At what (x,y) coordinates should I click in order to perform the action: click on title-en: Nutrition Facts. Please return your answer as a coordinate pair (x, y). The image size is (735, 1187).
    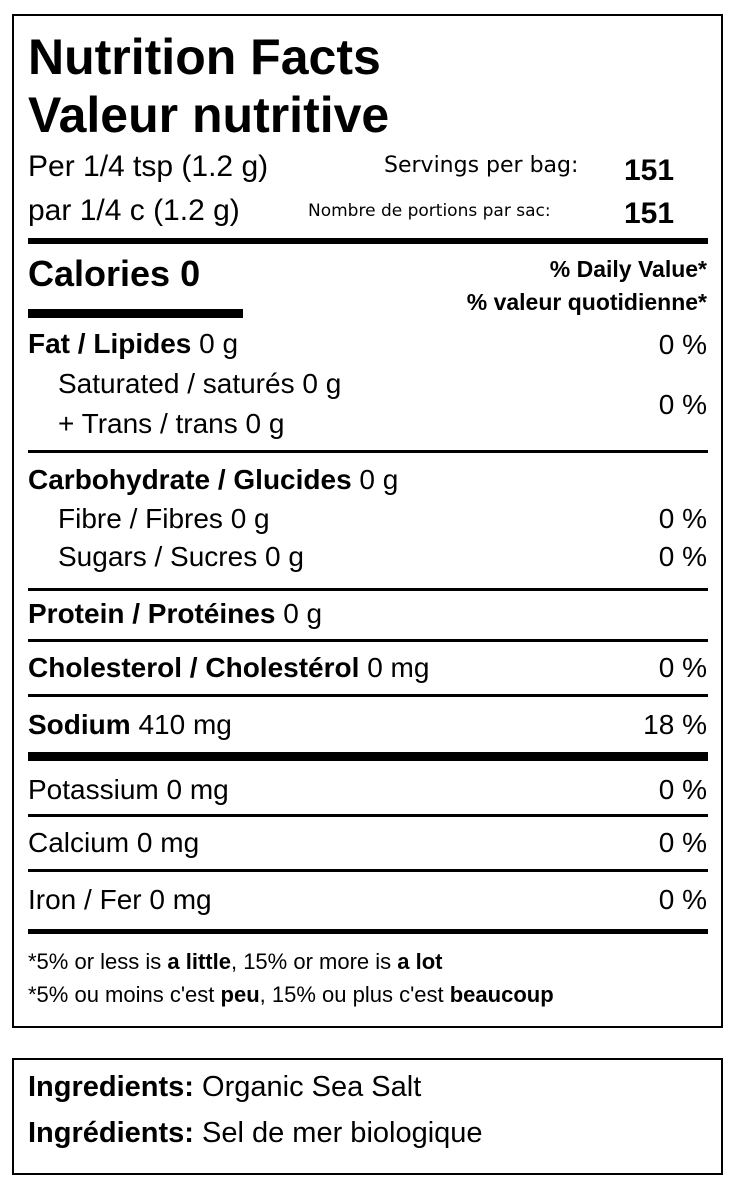
    Looking at the image, I should click on (204, 57).